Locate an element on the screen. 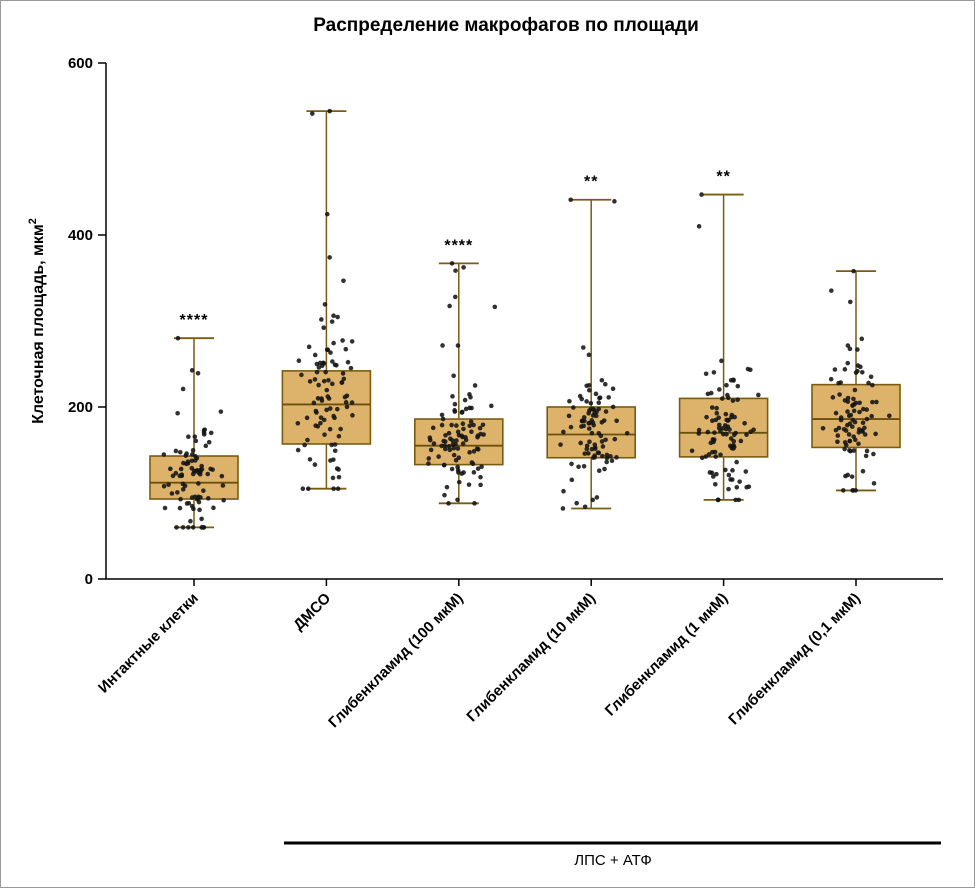 This screenshot has height=888, width=975. y-axis-label-main: Клеточная площадь, мкм is located at coordinates (38, 324).